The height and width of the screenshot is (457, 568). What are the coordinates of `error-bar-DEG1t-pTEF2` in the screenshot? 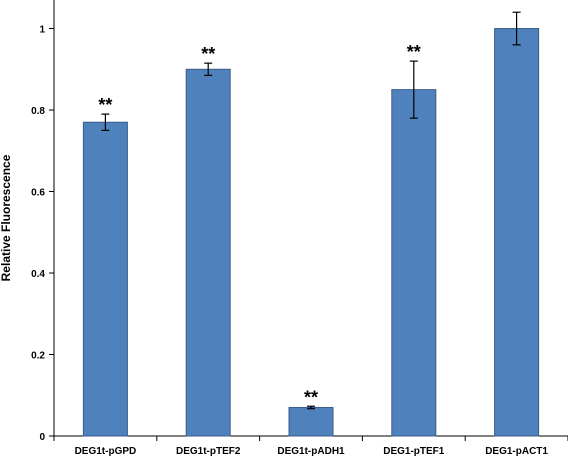 It's located at (208, 69).